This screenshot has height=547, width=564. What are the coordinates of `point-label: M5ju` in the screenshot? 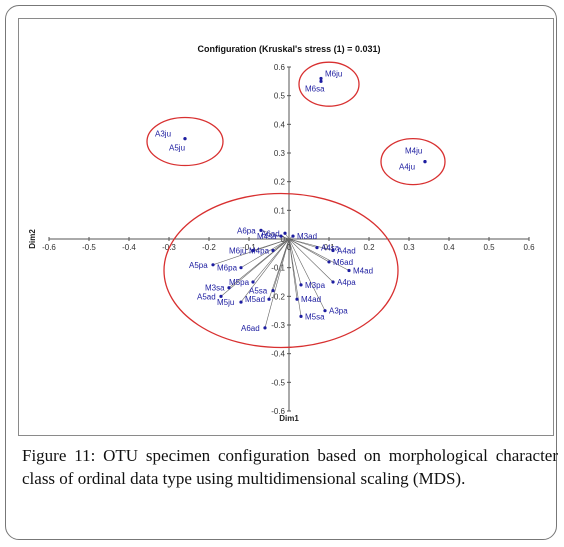 It's located at (225, 302).